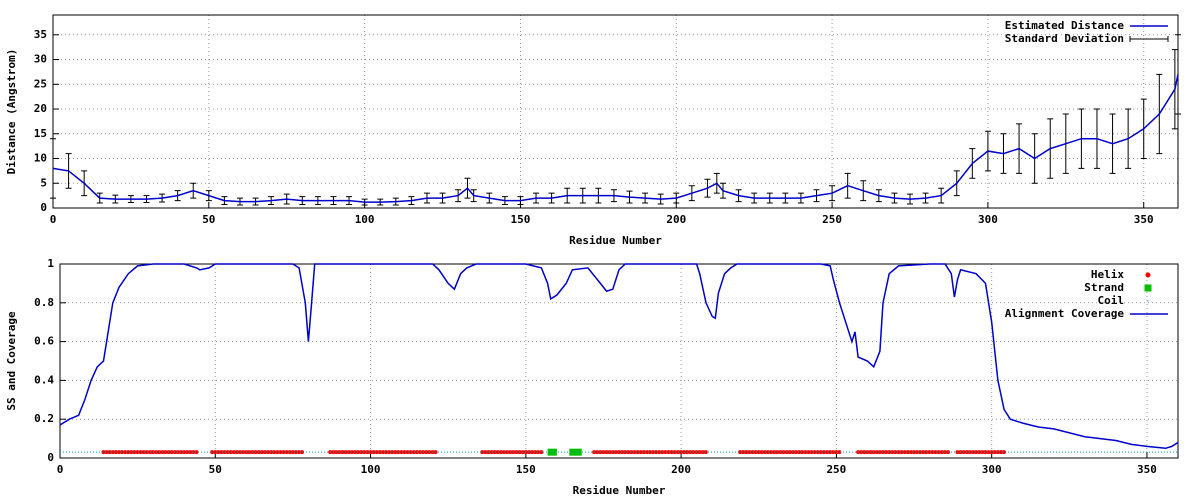 The width and height of the screenshot is (1200, 500). I want to click on error-bar, so click(1178, 74).